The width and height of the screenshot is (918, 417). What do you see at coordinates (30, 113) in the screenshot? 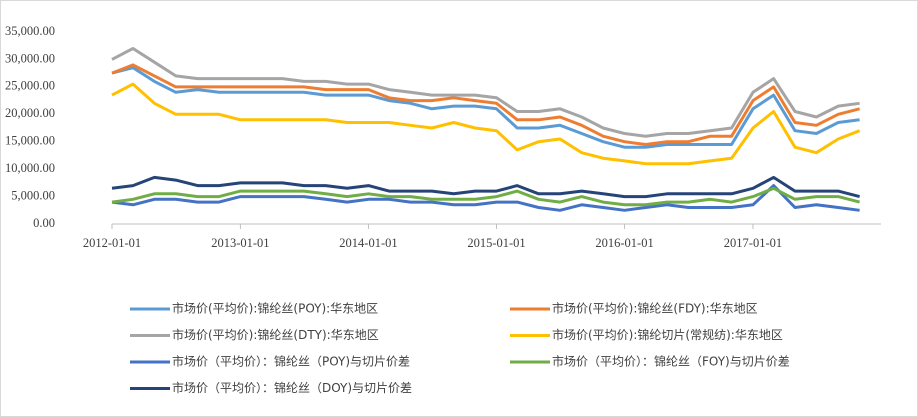
I see `y-tick-label: 20,000.00` at bounding box center [30, 113].